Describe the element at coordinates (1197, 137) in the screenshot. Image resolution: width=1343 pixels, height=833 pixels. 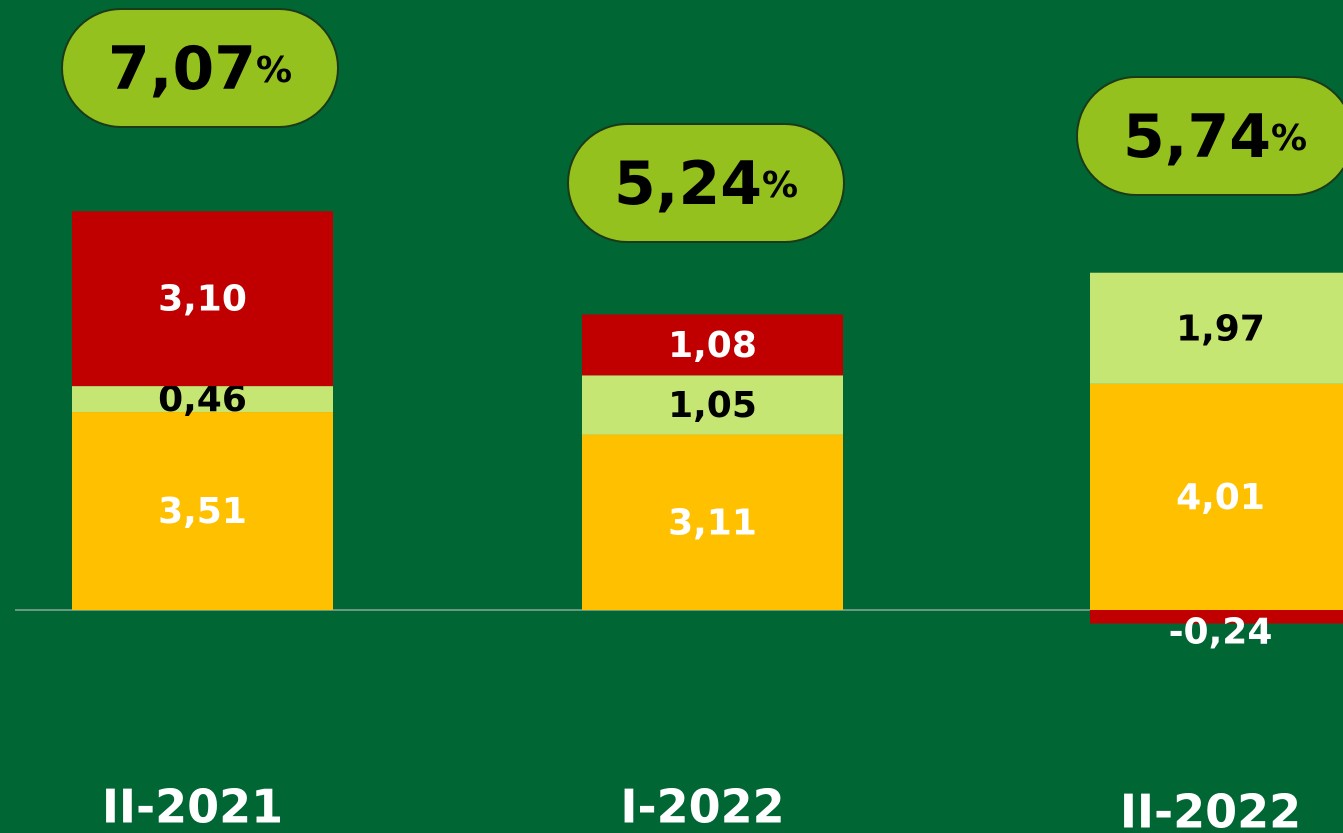
I see `total-value: 5,74` at that location.